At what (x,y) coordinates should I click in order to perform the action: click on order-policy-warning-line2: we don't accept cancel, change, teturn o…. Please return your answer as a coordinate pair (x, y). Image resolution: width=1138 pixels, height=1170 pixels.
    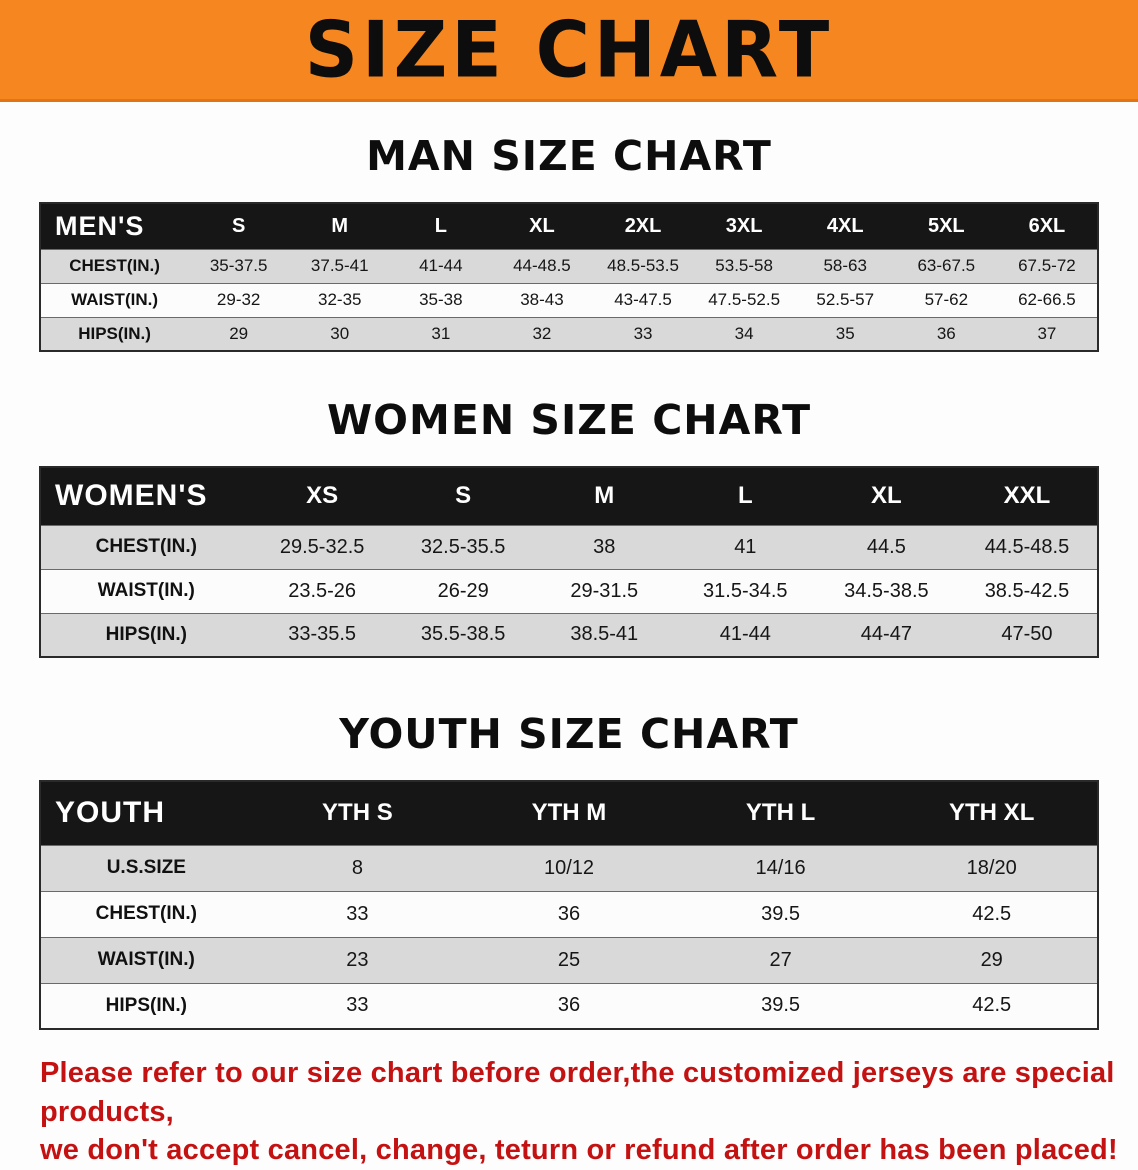
    Looking at the image, I should click on (579, 1150).